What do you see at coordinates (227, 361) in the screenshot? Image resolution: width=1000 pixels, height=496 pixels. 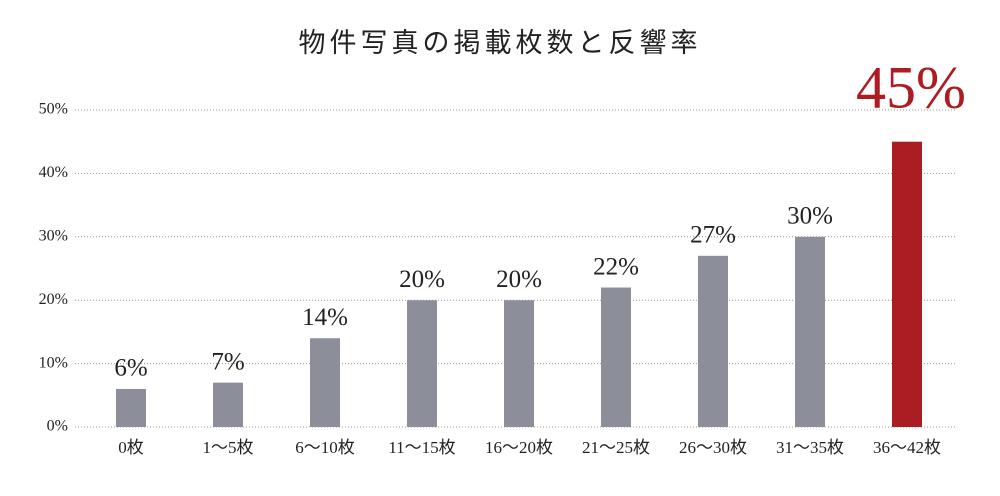 I see `value-label: 7%` at bounding box center [227, 361].